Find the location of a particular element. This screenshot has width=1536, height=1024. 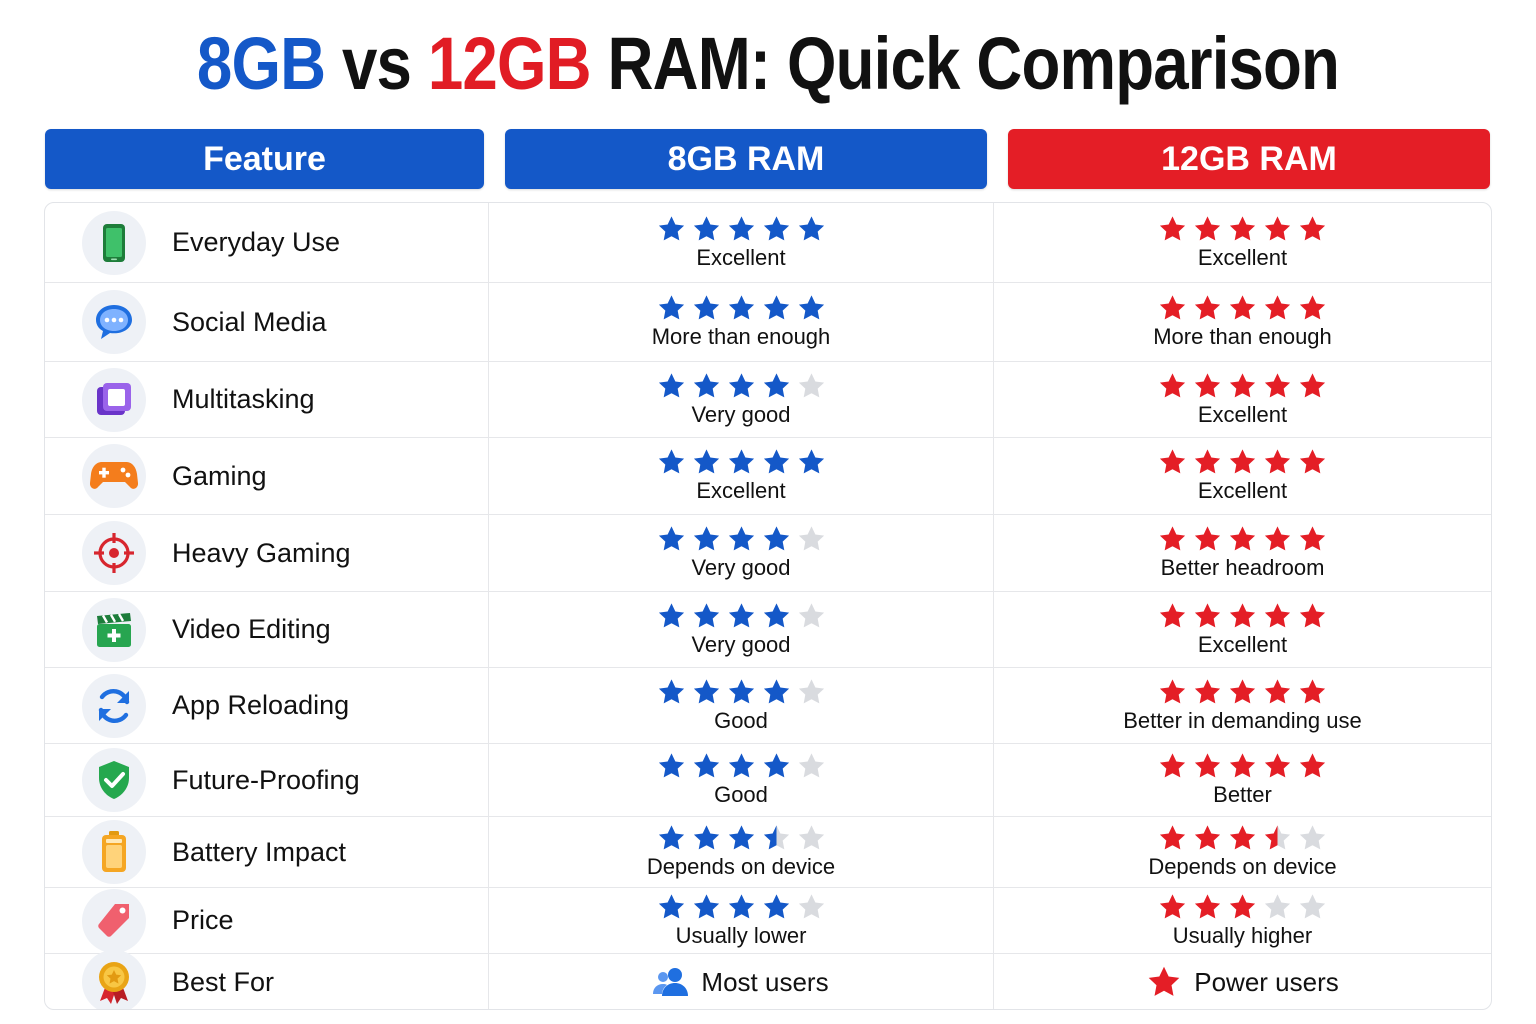

best-for-8gb-cell: Most users is located at coordinates (741, 981).